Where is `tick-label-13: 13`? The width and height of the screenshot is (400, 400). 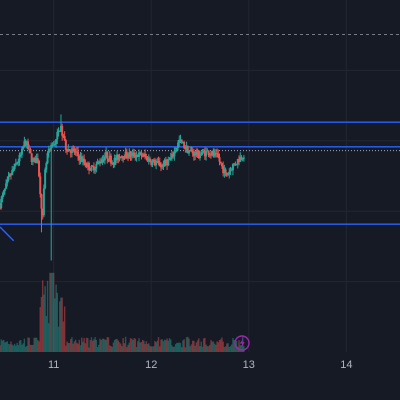 tick-label-13: 13 is located at coordinates (249, 365).